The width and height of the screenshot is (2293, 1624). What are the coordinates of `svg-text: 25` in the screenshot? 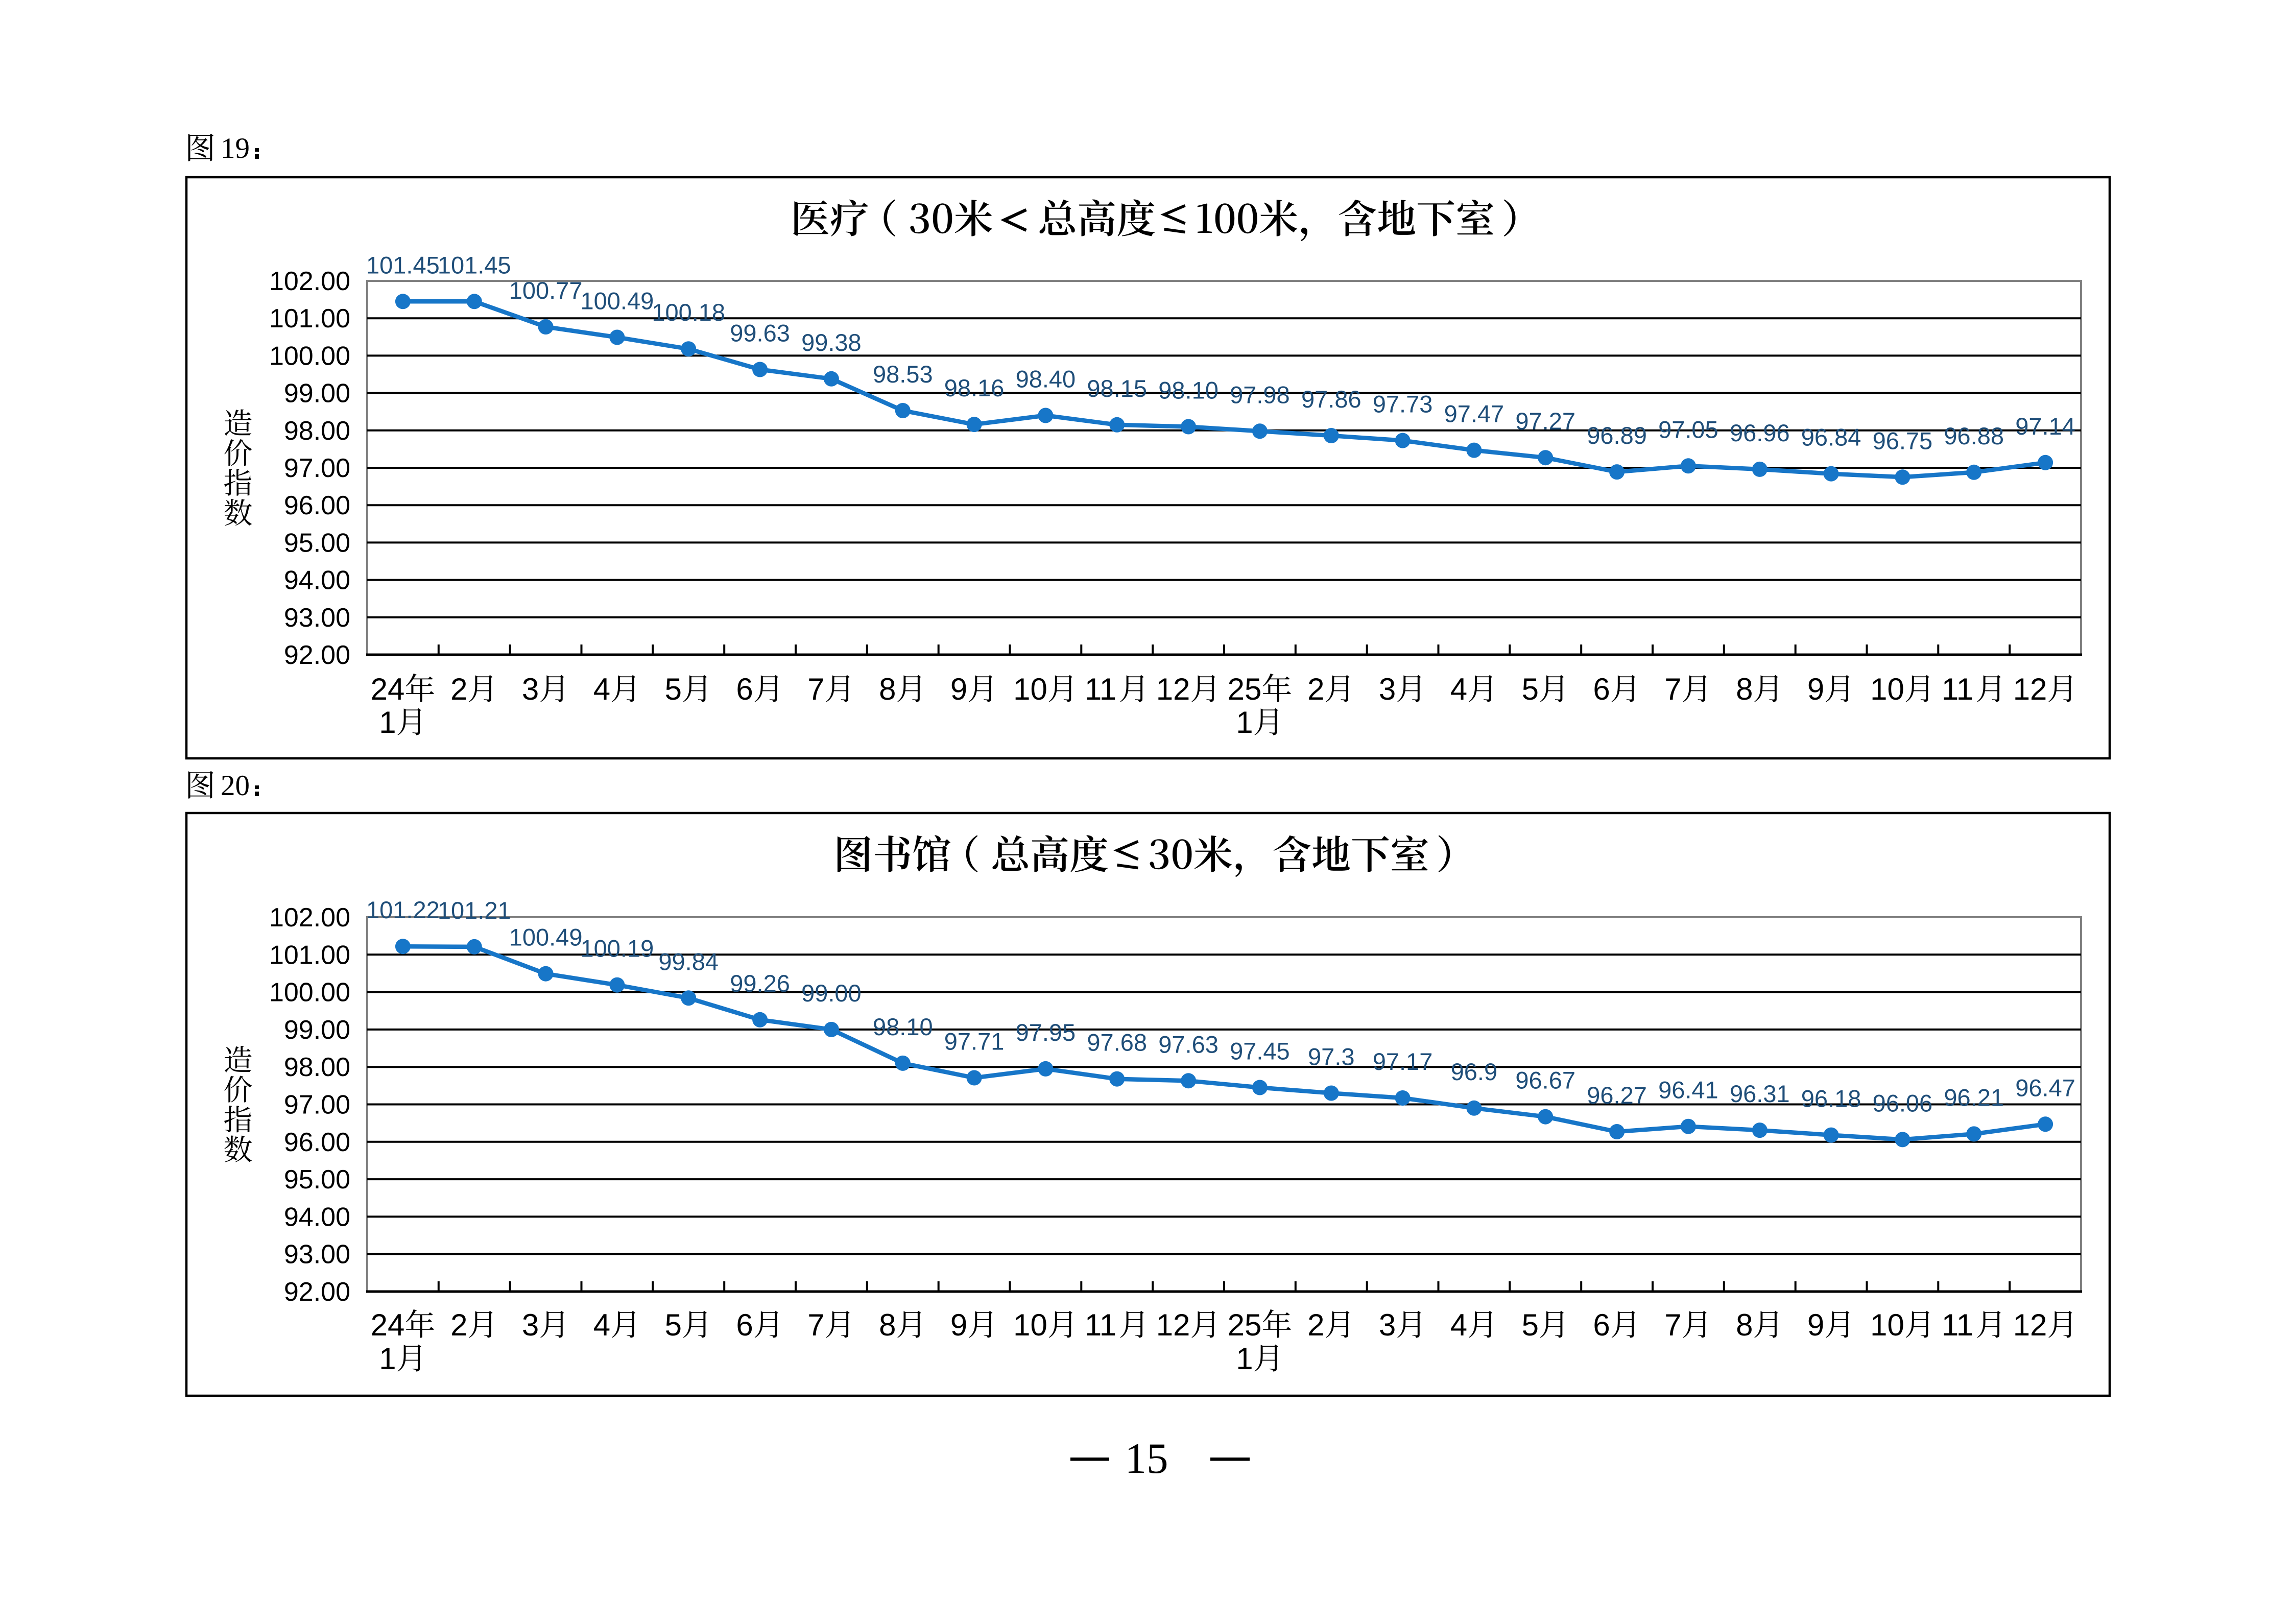 It's located at (1245, 689).